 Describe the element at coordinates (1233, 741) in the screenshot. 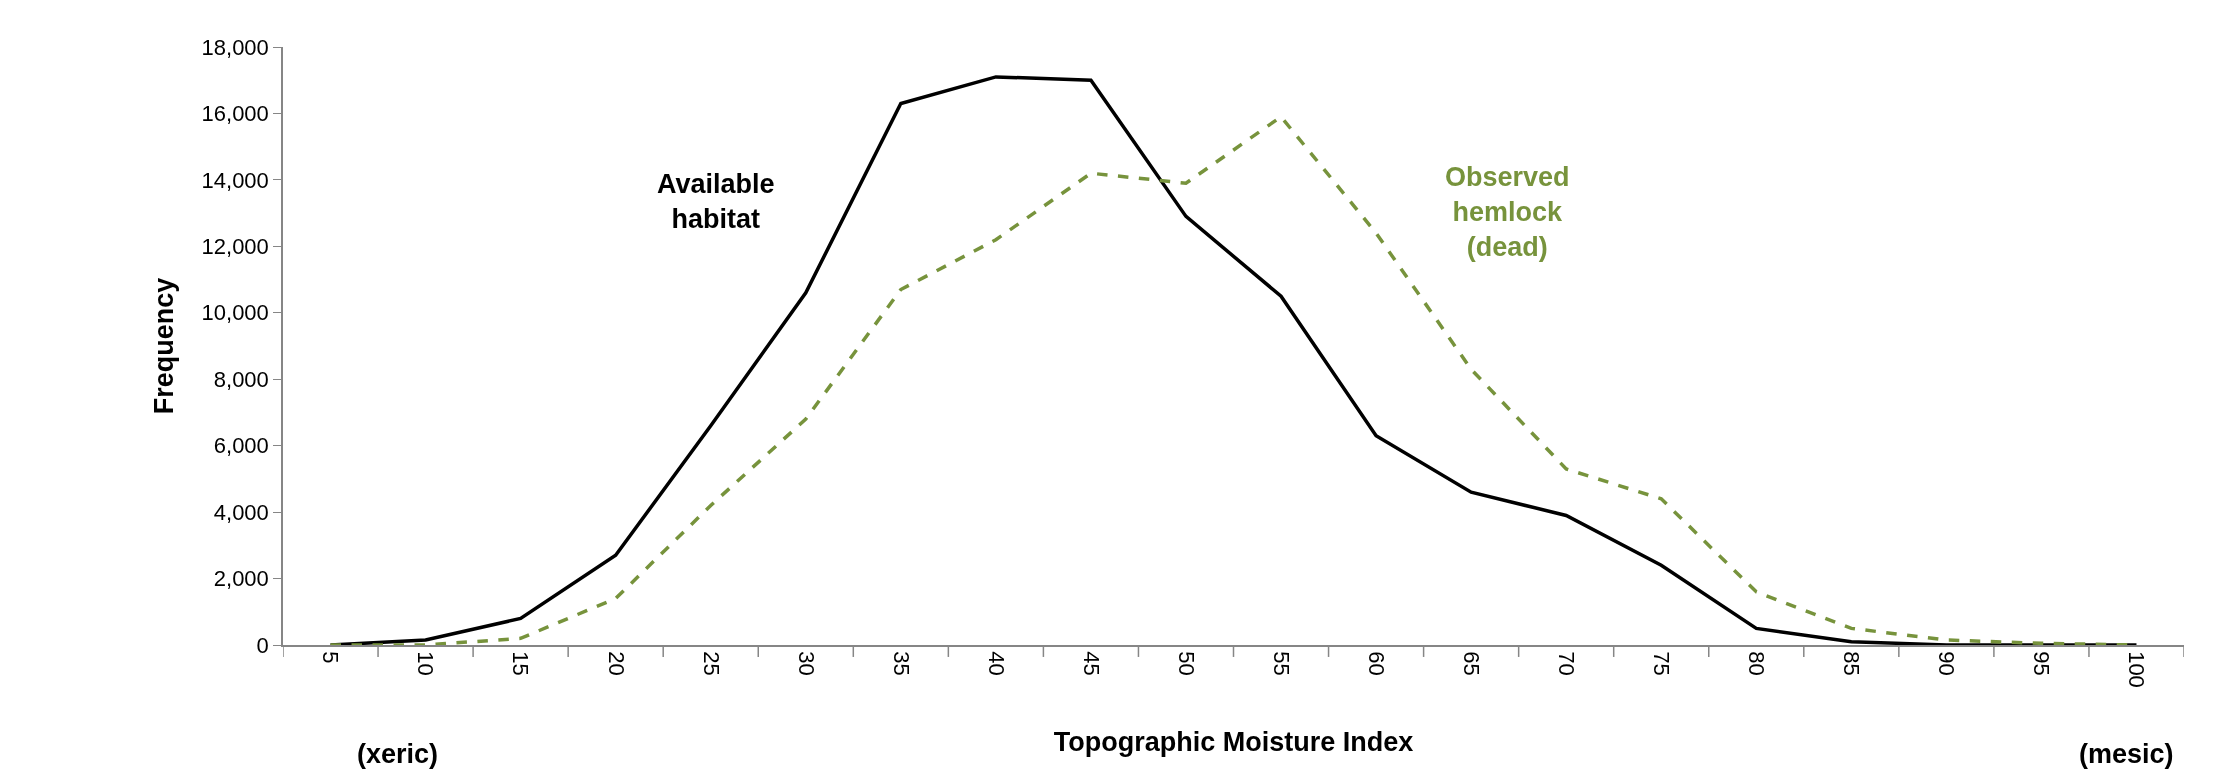

I see `x-axis-title: Topographic Moisture Index` at that location.